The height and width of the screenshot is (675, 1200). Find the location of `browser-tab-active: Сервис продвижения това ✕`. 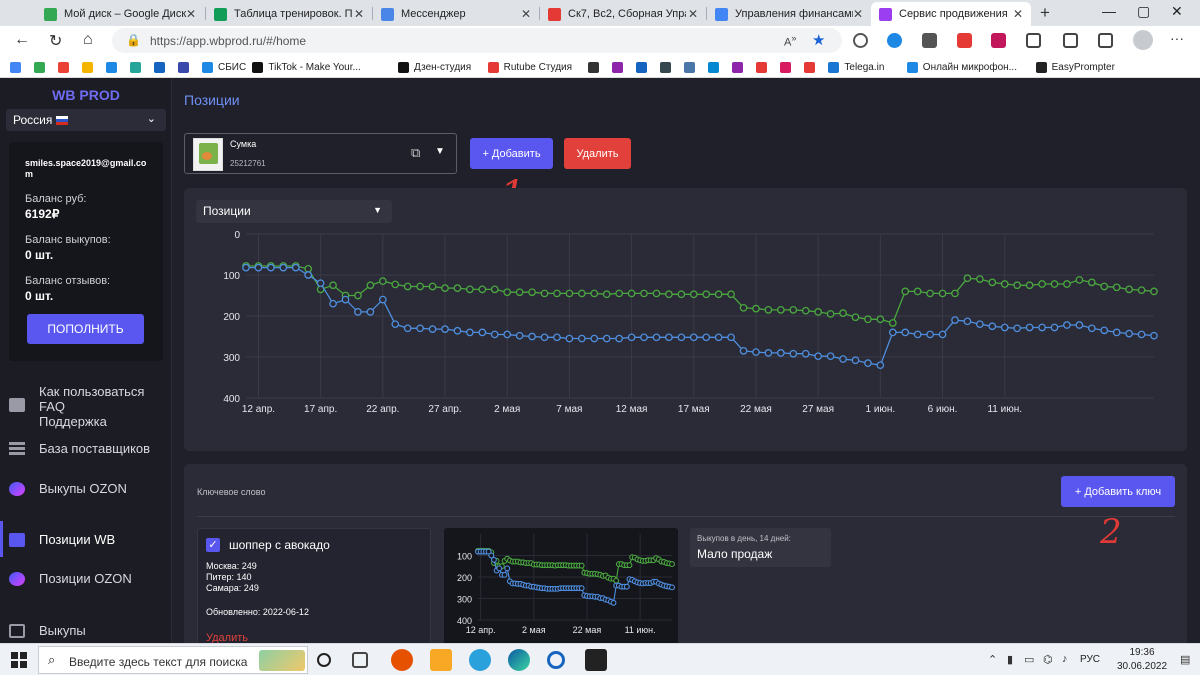

browser-tab-active: Сервис продвижения това ✕ is located at coordinates (951, 14).